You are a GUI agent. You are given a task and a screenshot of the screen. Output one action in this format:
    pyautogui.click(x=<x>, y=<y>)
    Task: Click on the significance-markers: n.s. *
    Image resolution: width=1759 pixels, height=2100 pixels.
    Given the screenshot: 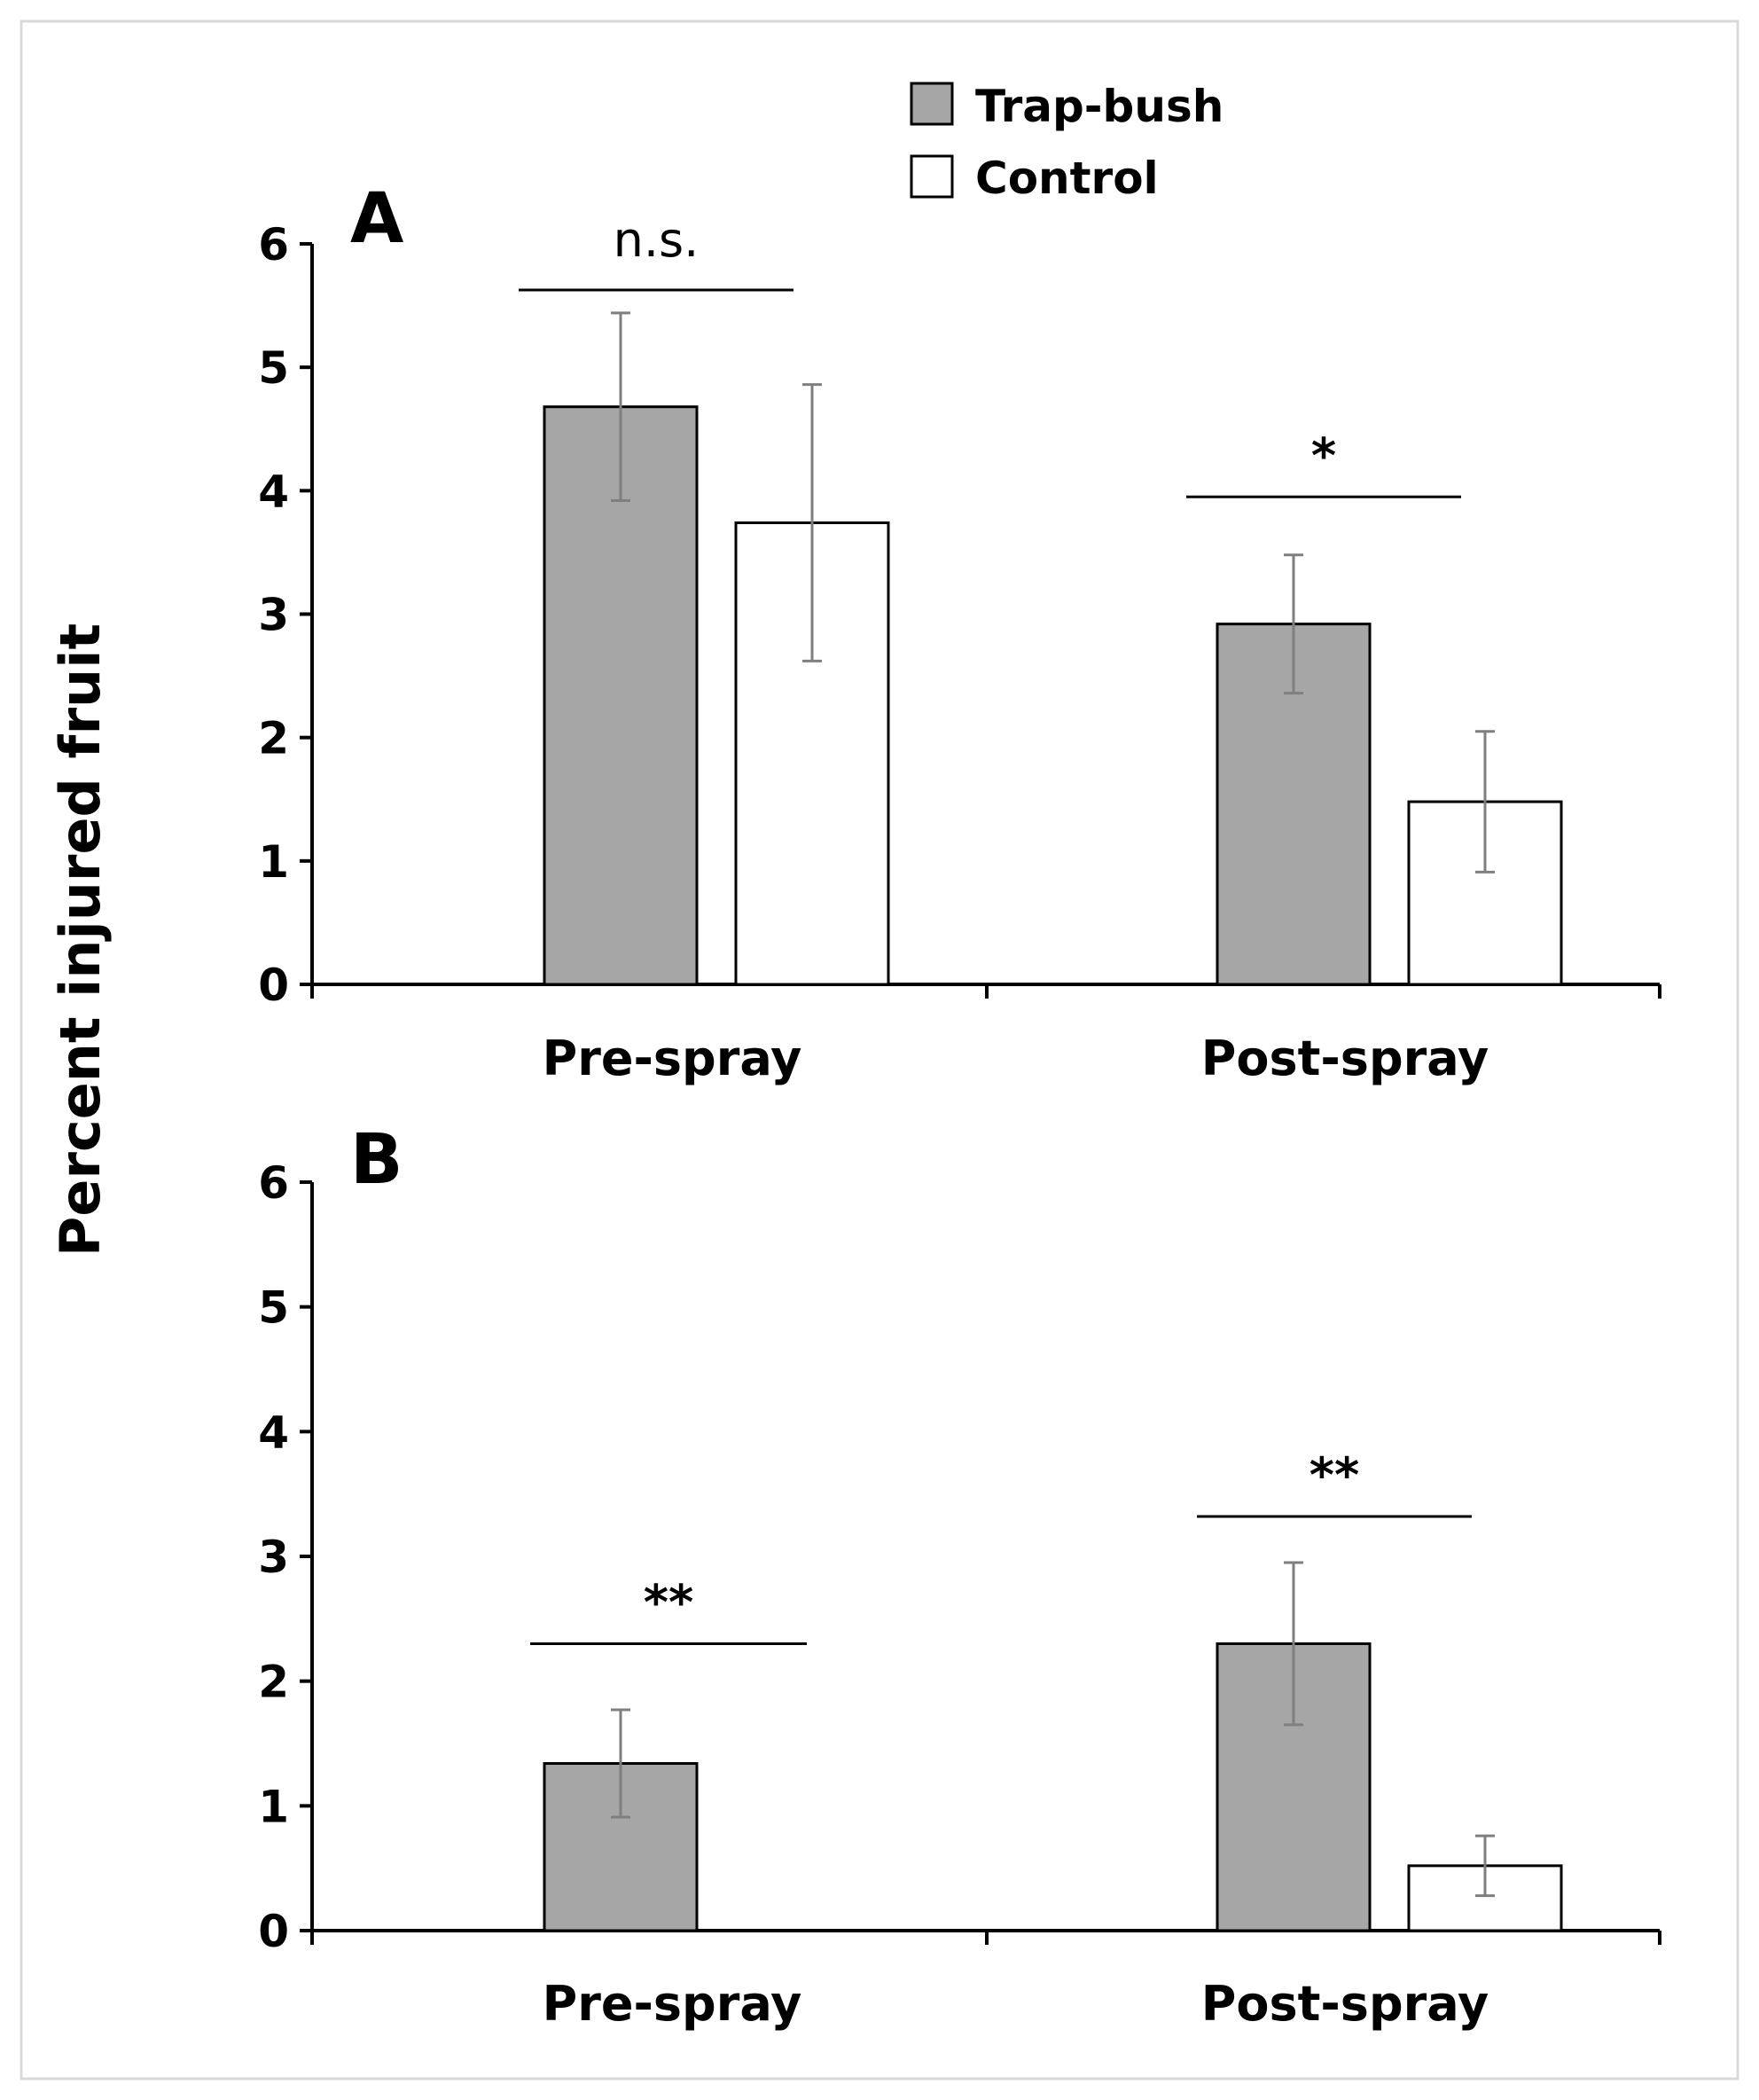 What is the action you would take?
    pyautogui.click(x=990, y=355)
    